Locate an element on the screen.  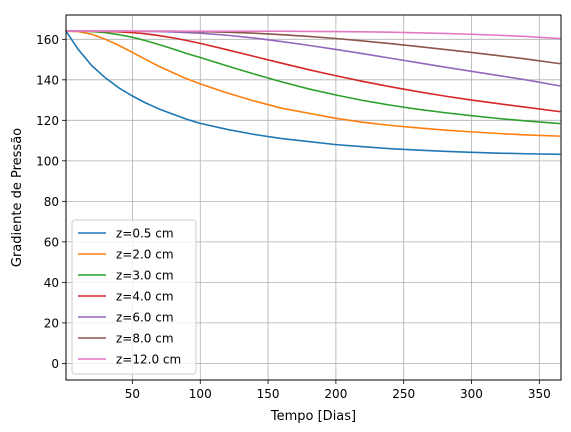
legend-label: z=12.0 cm is located at coordinates (148, 360).